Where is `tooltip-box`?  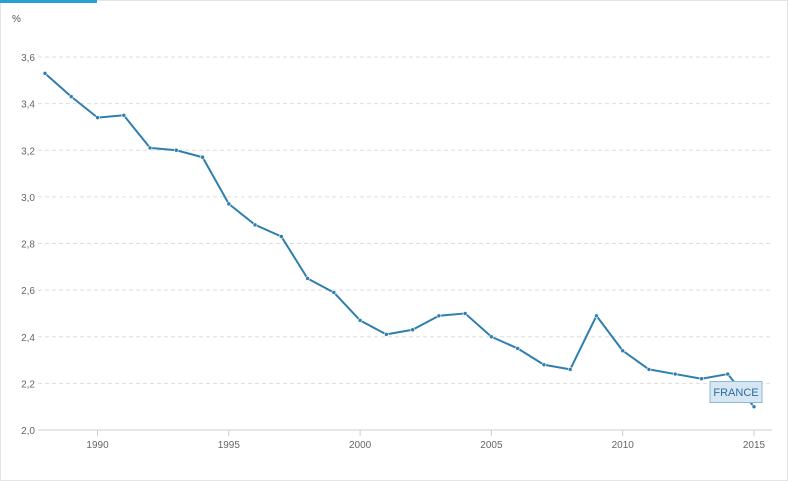 tooltip-box is located at coordinates (736, 392).